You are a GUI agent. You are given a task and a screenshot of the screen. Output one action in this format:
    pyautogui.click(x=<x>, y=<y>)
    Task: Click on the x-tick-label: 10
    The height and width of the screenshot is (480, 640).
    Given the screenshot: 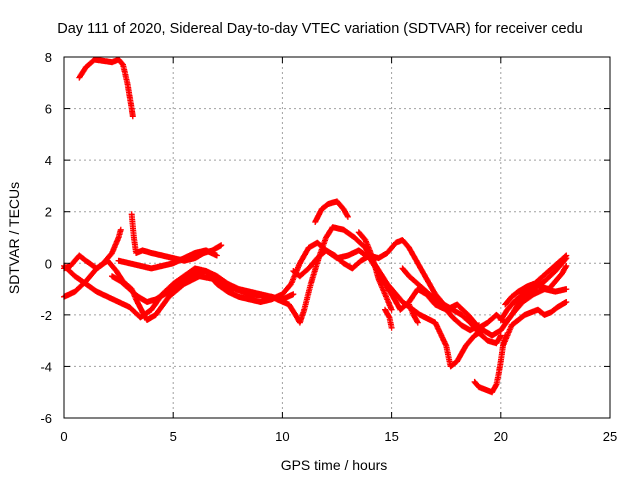 What is the action you would take?
    pyautogui.click(x=282, y=436)
    